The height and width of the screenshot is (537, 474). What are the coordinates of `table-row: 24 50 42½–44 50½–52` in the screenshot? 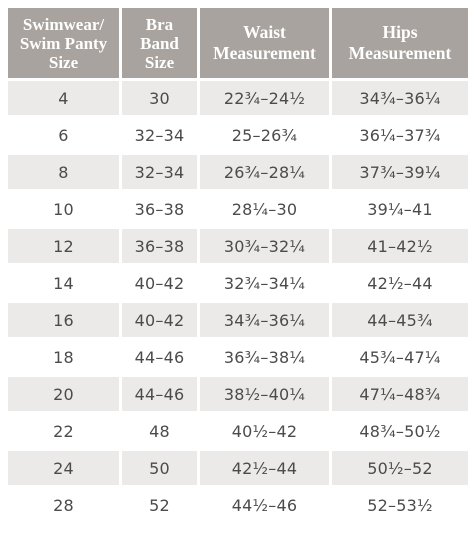 It's located at (238, 468).